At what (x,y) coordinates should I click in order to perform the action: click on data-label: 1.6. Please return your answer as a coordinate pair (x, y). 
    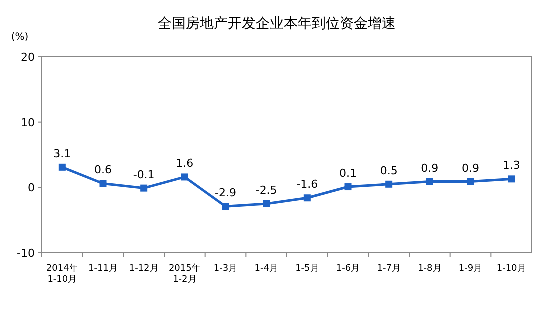
    Looking at the image, I should click on (185, 163).